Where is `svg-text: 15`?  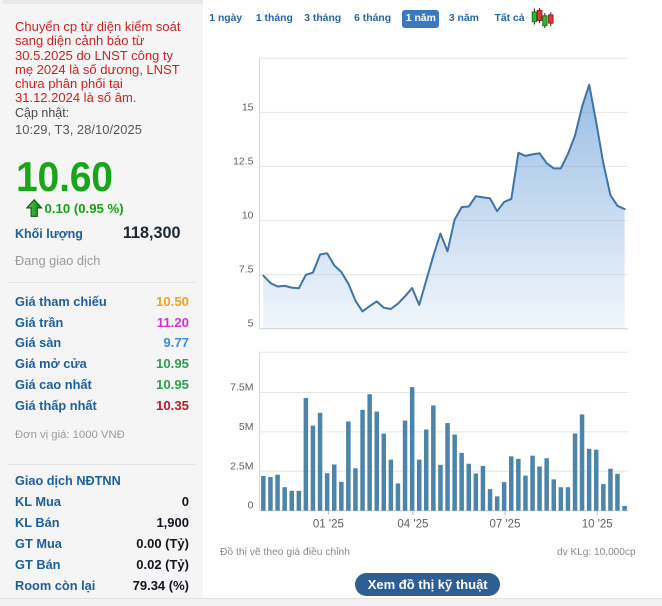
svg-text: 15 is located at coordinates (248, 107).